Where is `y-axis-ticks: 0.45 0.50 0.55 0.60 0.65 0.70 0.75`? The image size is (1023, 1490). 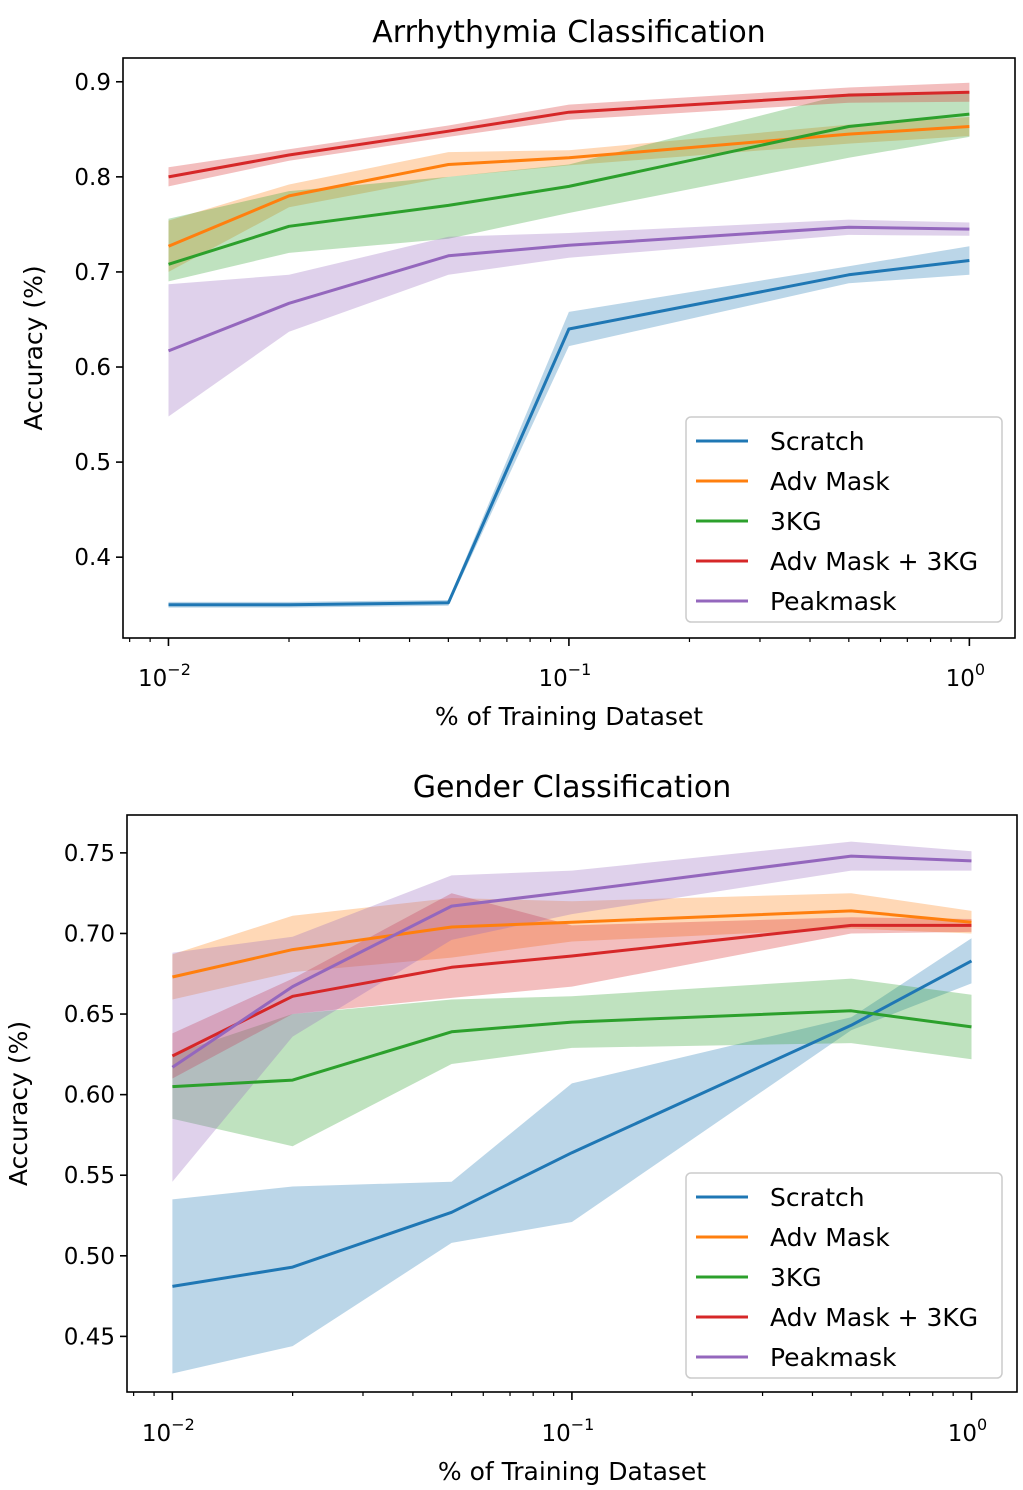 y-axis-ticks: 0.45 0.50 0.55 0.60 0.65 0.70 0.75 is located at coordinates (95, 1095).